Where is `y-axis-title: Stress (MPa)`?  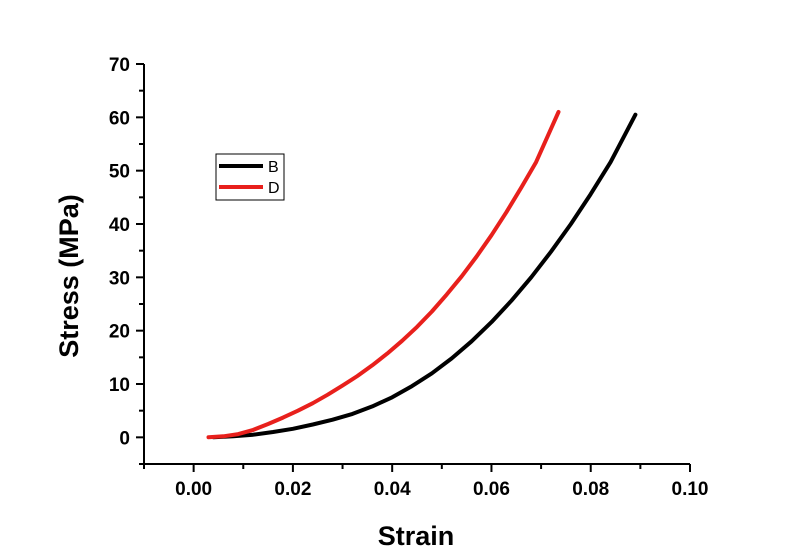 y-axis-title: Stress (MPa) is located at coordinates (69, 276).